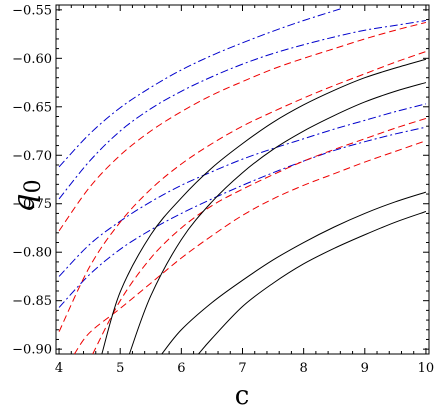 This screenshot has height=416, width=436. What do you see at coordinates (32, 10) in the screenshot?
I see `y-tick-label: −0.55` at bounding box center [32, 10].